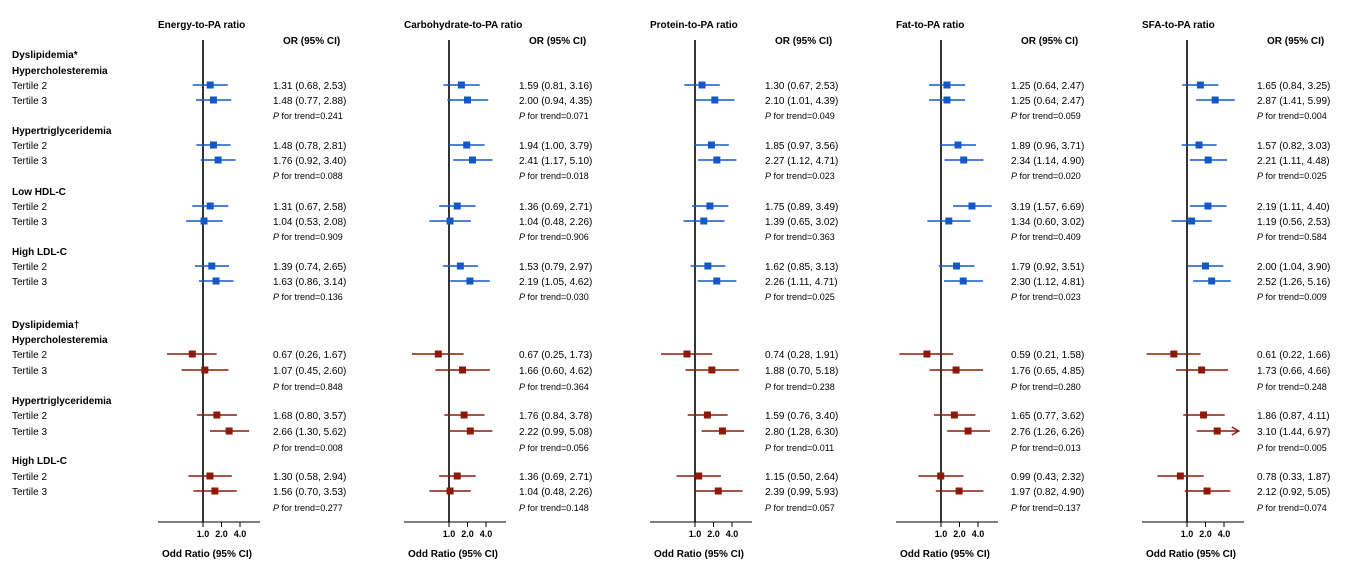 This screenshot has height=579, width=1371. What do you see at coordinates (803, 116) in the screenshot?
I see `p-value: for trend=0.049` at bounding box center [803, 116].